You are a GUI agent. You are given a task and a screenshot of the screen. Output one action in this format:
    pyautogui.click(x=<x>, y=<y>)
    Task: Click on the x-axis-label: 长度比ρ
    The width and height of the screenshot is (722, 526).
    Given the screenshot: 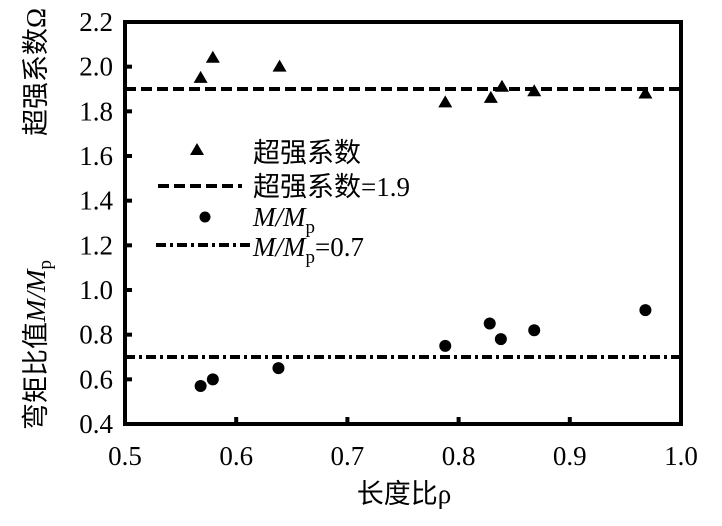 What is the action you would take?
    pyautogui.click(x=404, y=494)
    